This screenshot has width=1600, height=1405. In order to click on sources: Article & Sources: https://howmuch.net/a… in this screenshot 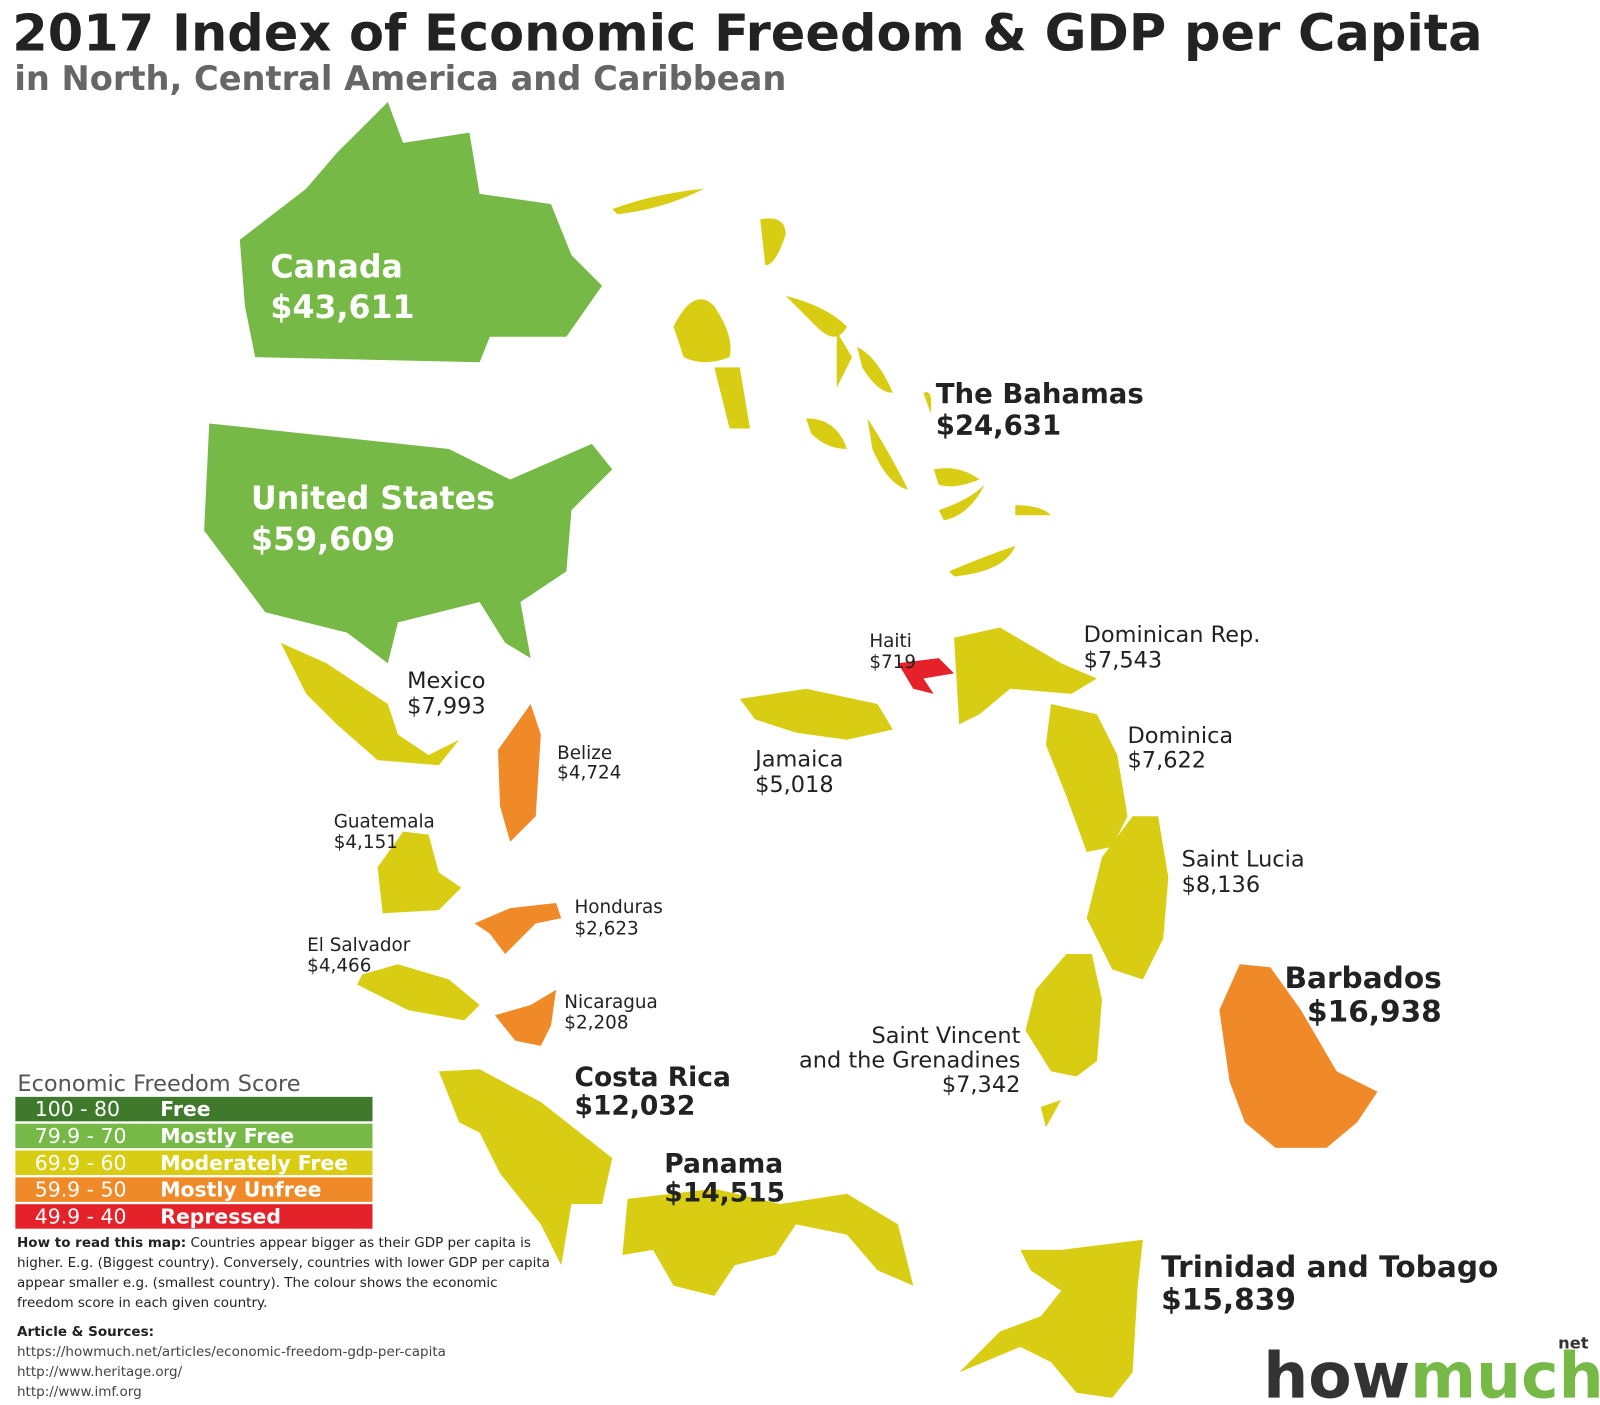, I will do `click(231, 1362)`.